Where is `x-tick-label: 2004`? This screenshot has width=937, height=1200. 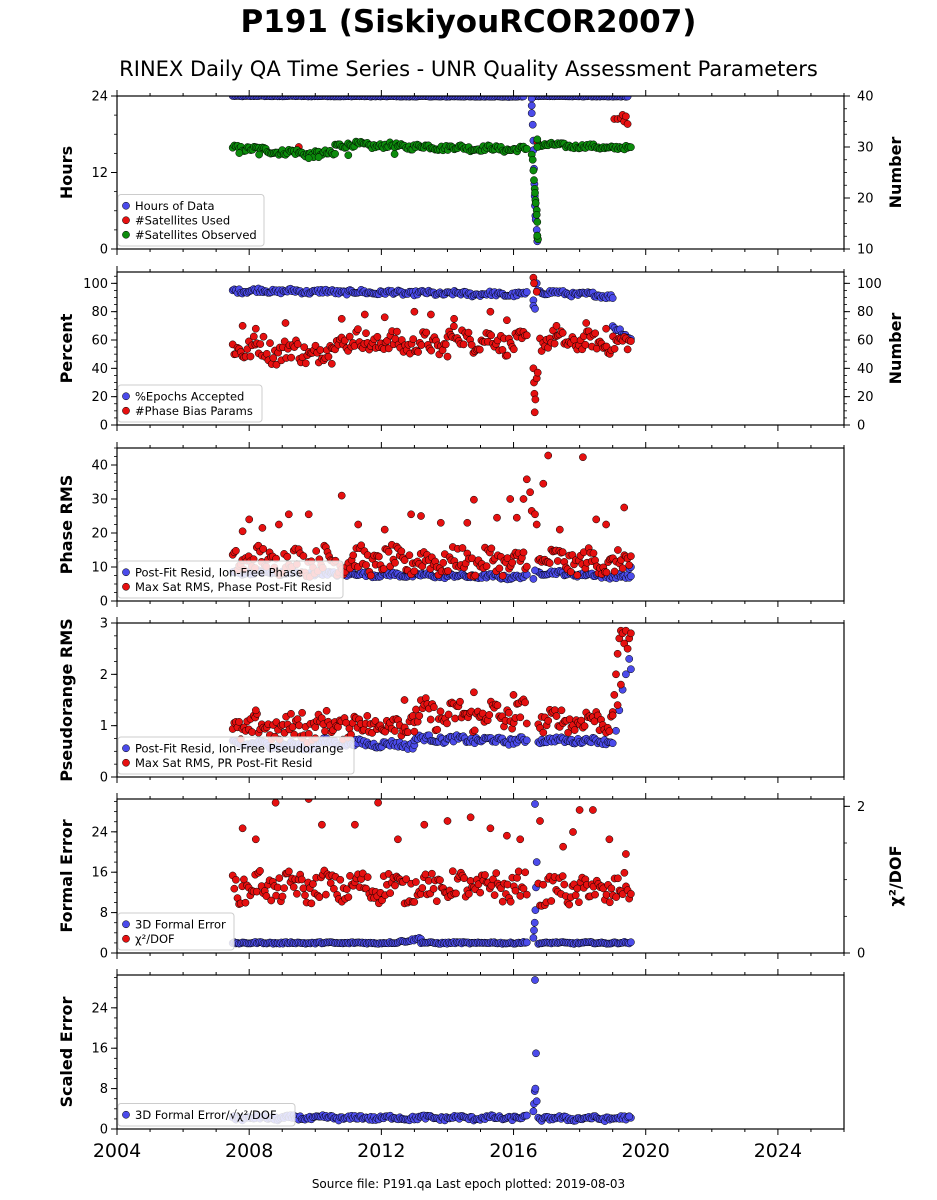
x-tick-label: 2004 is located at coordinates (117, 1151).